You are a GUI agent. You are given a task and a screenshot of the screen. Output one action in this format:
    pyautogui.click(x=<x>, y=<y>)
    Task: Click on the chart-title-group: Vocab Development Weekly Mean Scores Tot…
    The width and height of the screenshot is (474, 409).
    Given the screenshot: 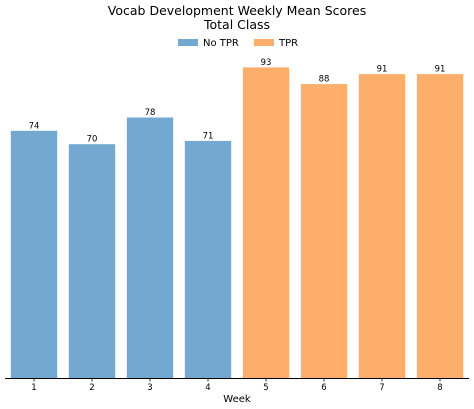 What is the action you would take?
    pyautogui.click(x=237, y=17)
    